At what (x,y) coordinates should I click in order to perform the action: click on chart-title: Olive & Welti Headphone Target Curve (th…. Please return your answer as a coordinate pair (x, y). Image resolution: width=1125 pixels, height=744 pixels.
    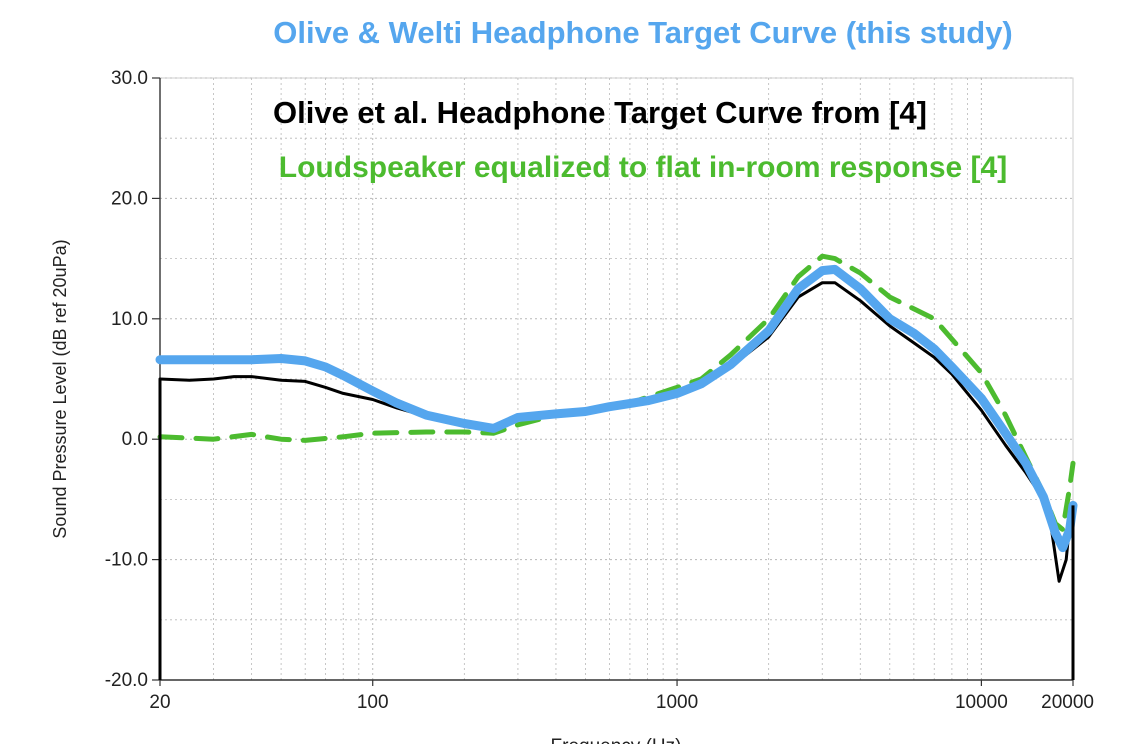
    Looking at the image, I should click on (643, 32).